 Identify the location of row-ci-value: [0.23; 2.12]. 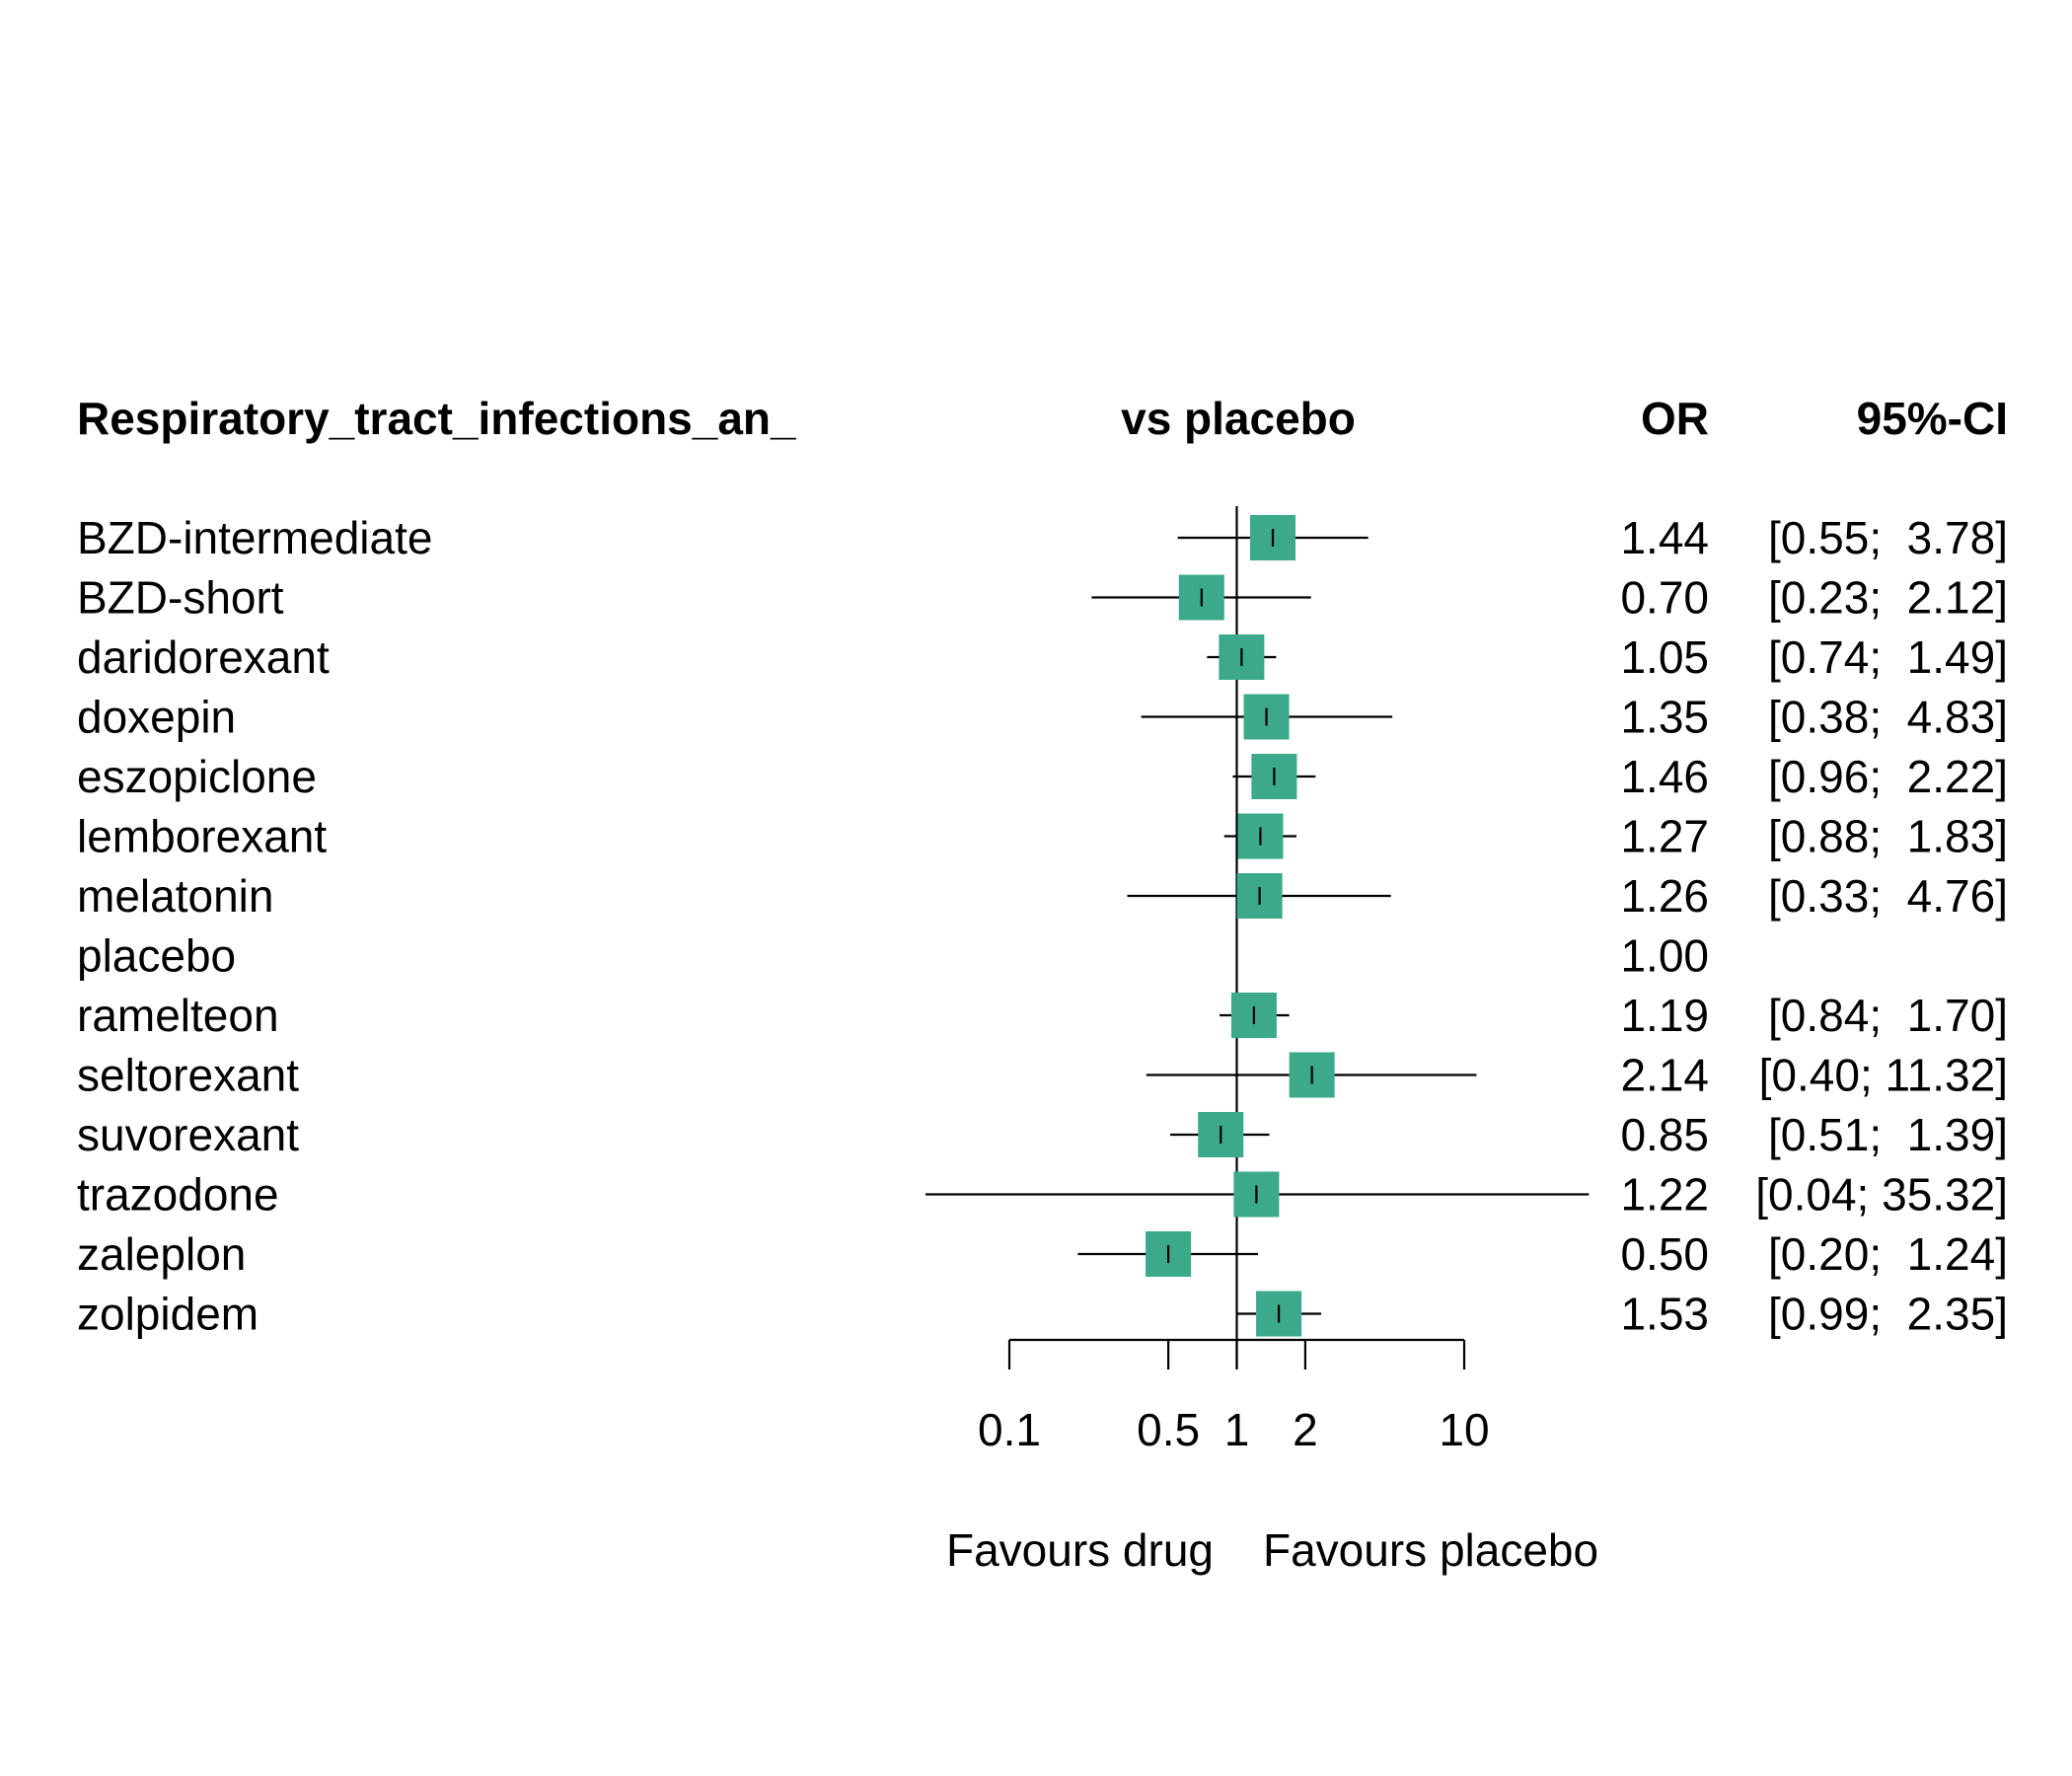
(1888, 598).